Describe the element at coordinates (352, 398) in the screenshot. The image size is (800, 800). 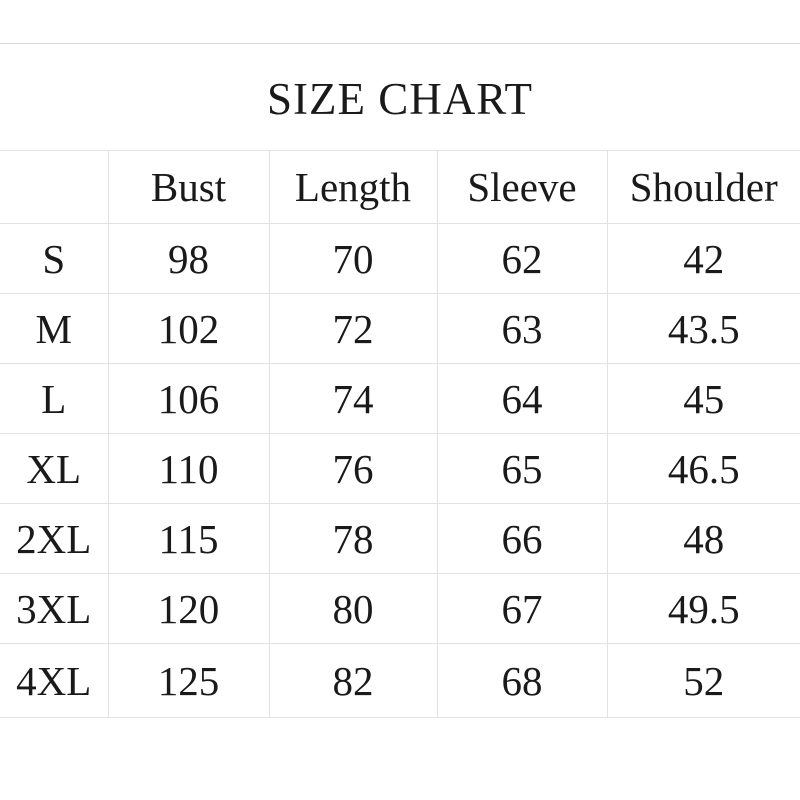
I see `value-cell: 74` at that location.